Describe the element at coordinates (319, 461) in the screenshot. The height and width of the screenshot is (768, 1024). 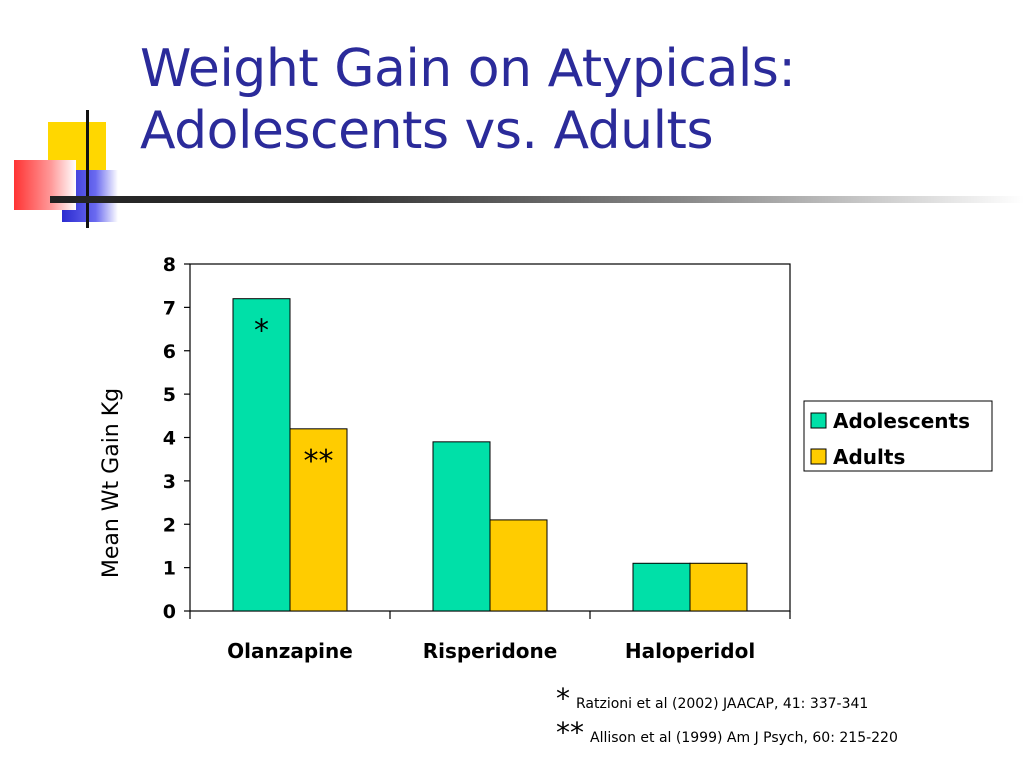
I see `annotation-2: **` at that location.